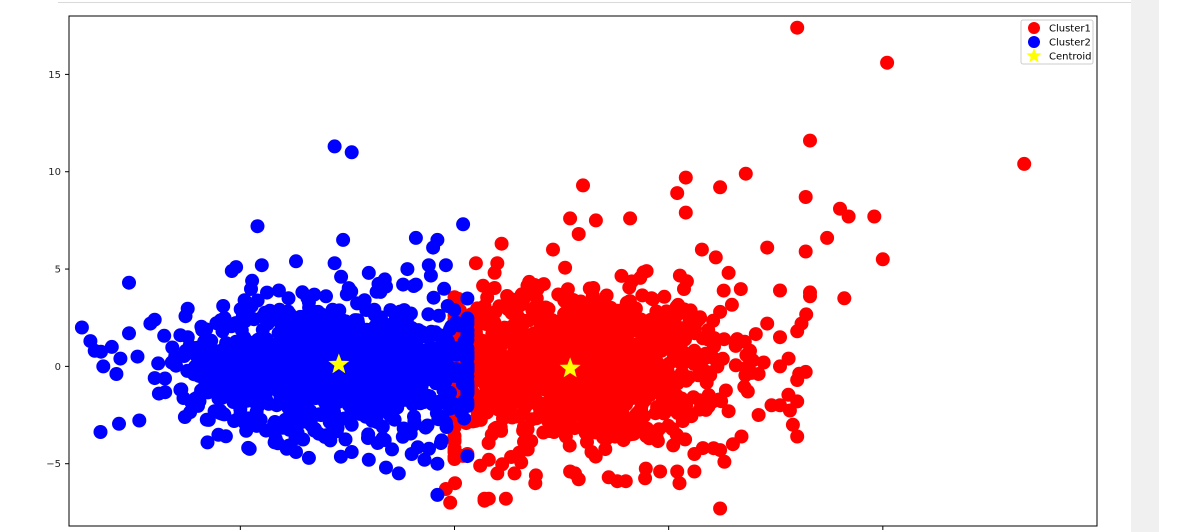 This screenshot has width=1177, height=532. What do you see at coordinates (1145, 266) in the screenshot?
I see `scrollbar-gutter` at bounding box center [1145, 266].